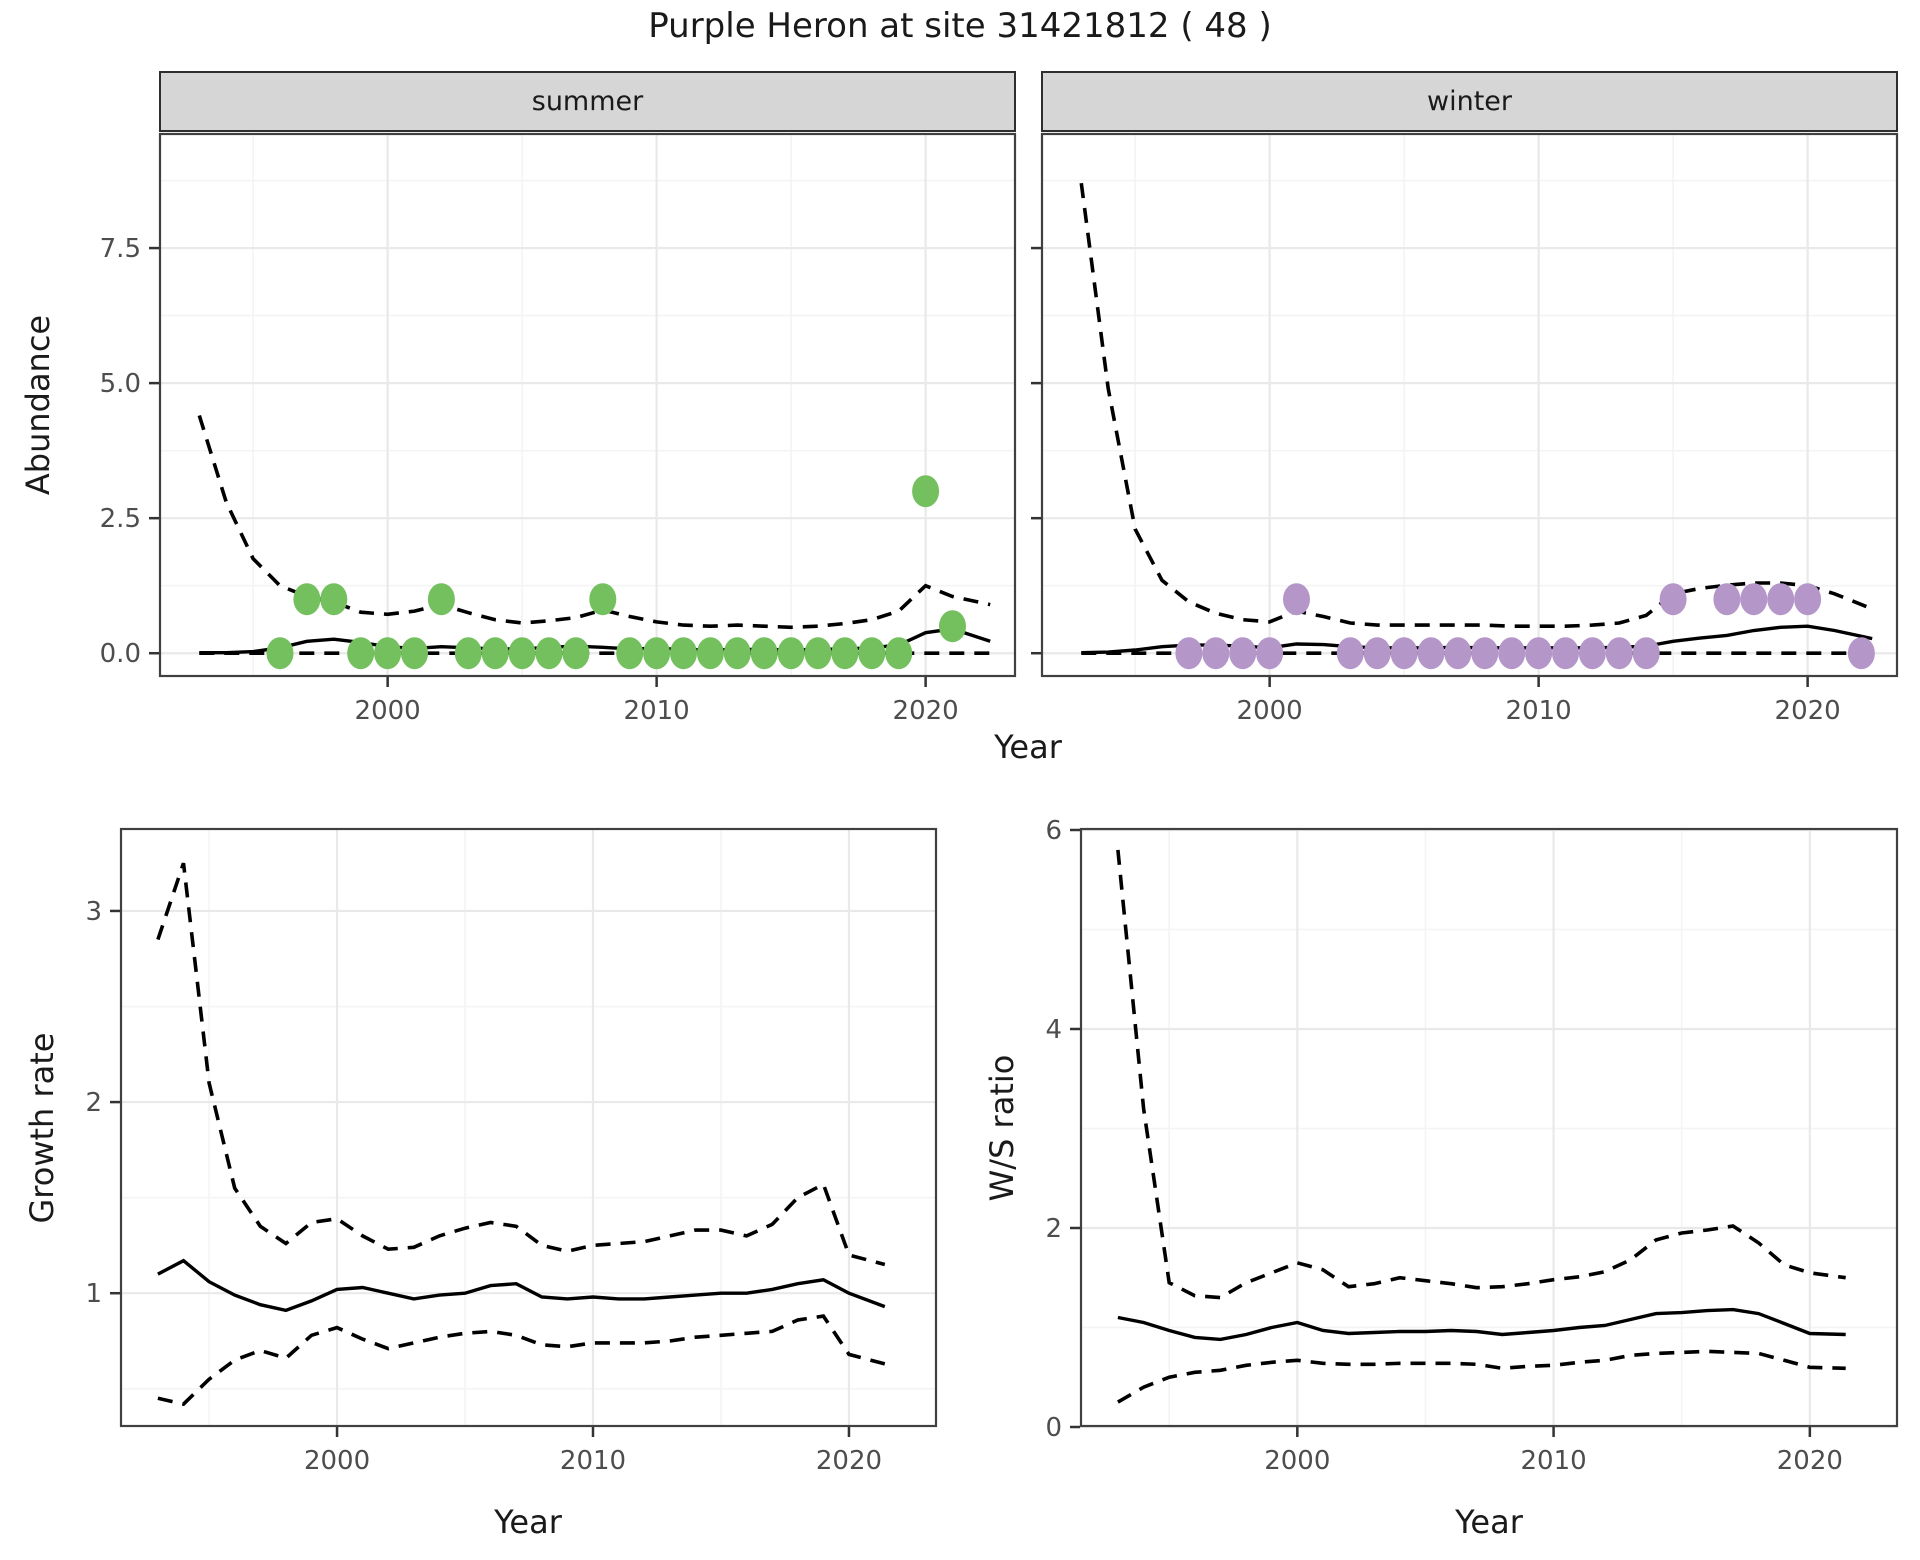 This screenshot has width=1920, height=1560. I want to click on facet-strip-winter-label: winter, so click(1469, 101).